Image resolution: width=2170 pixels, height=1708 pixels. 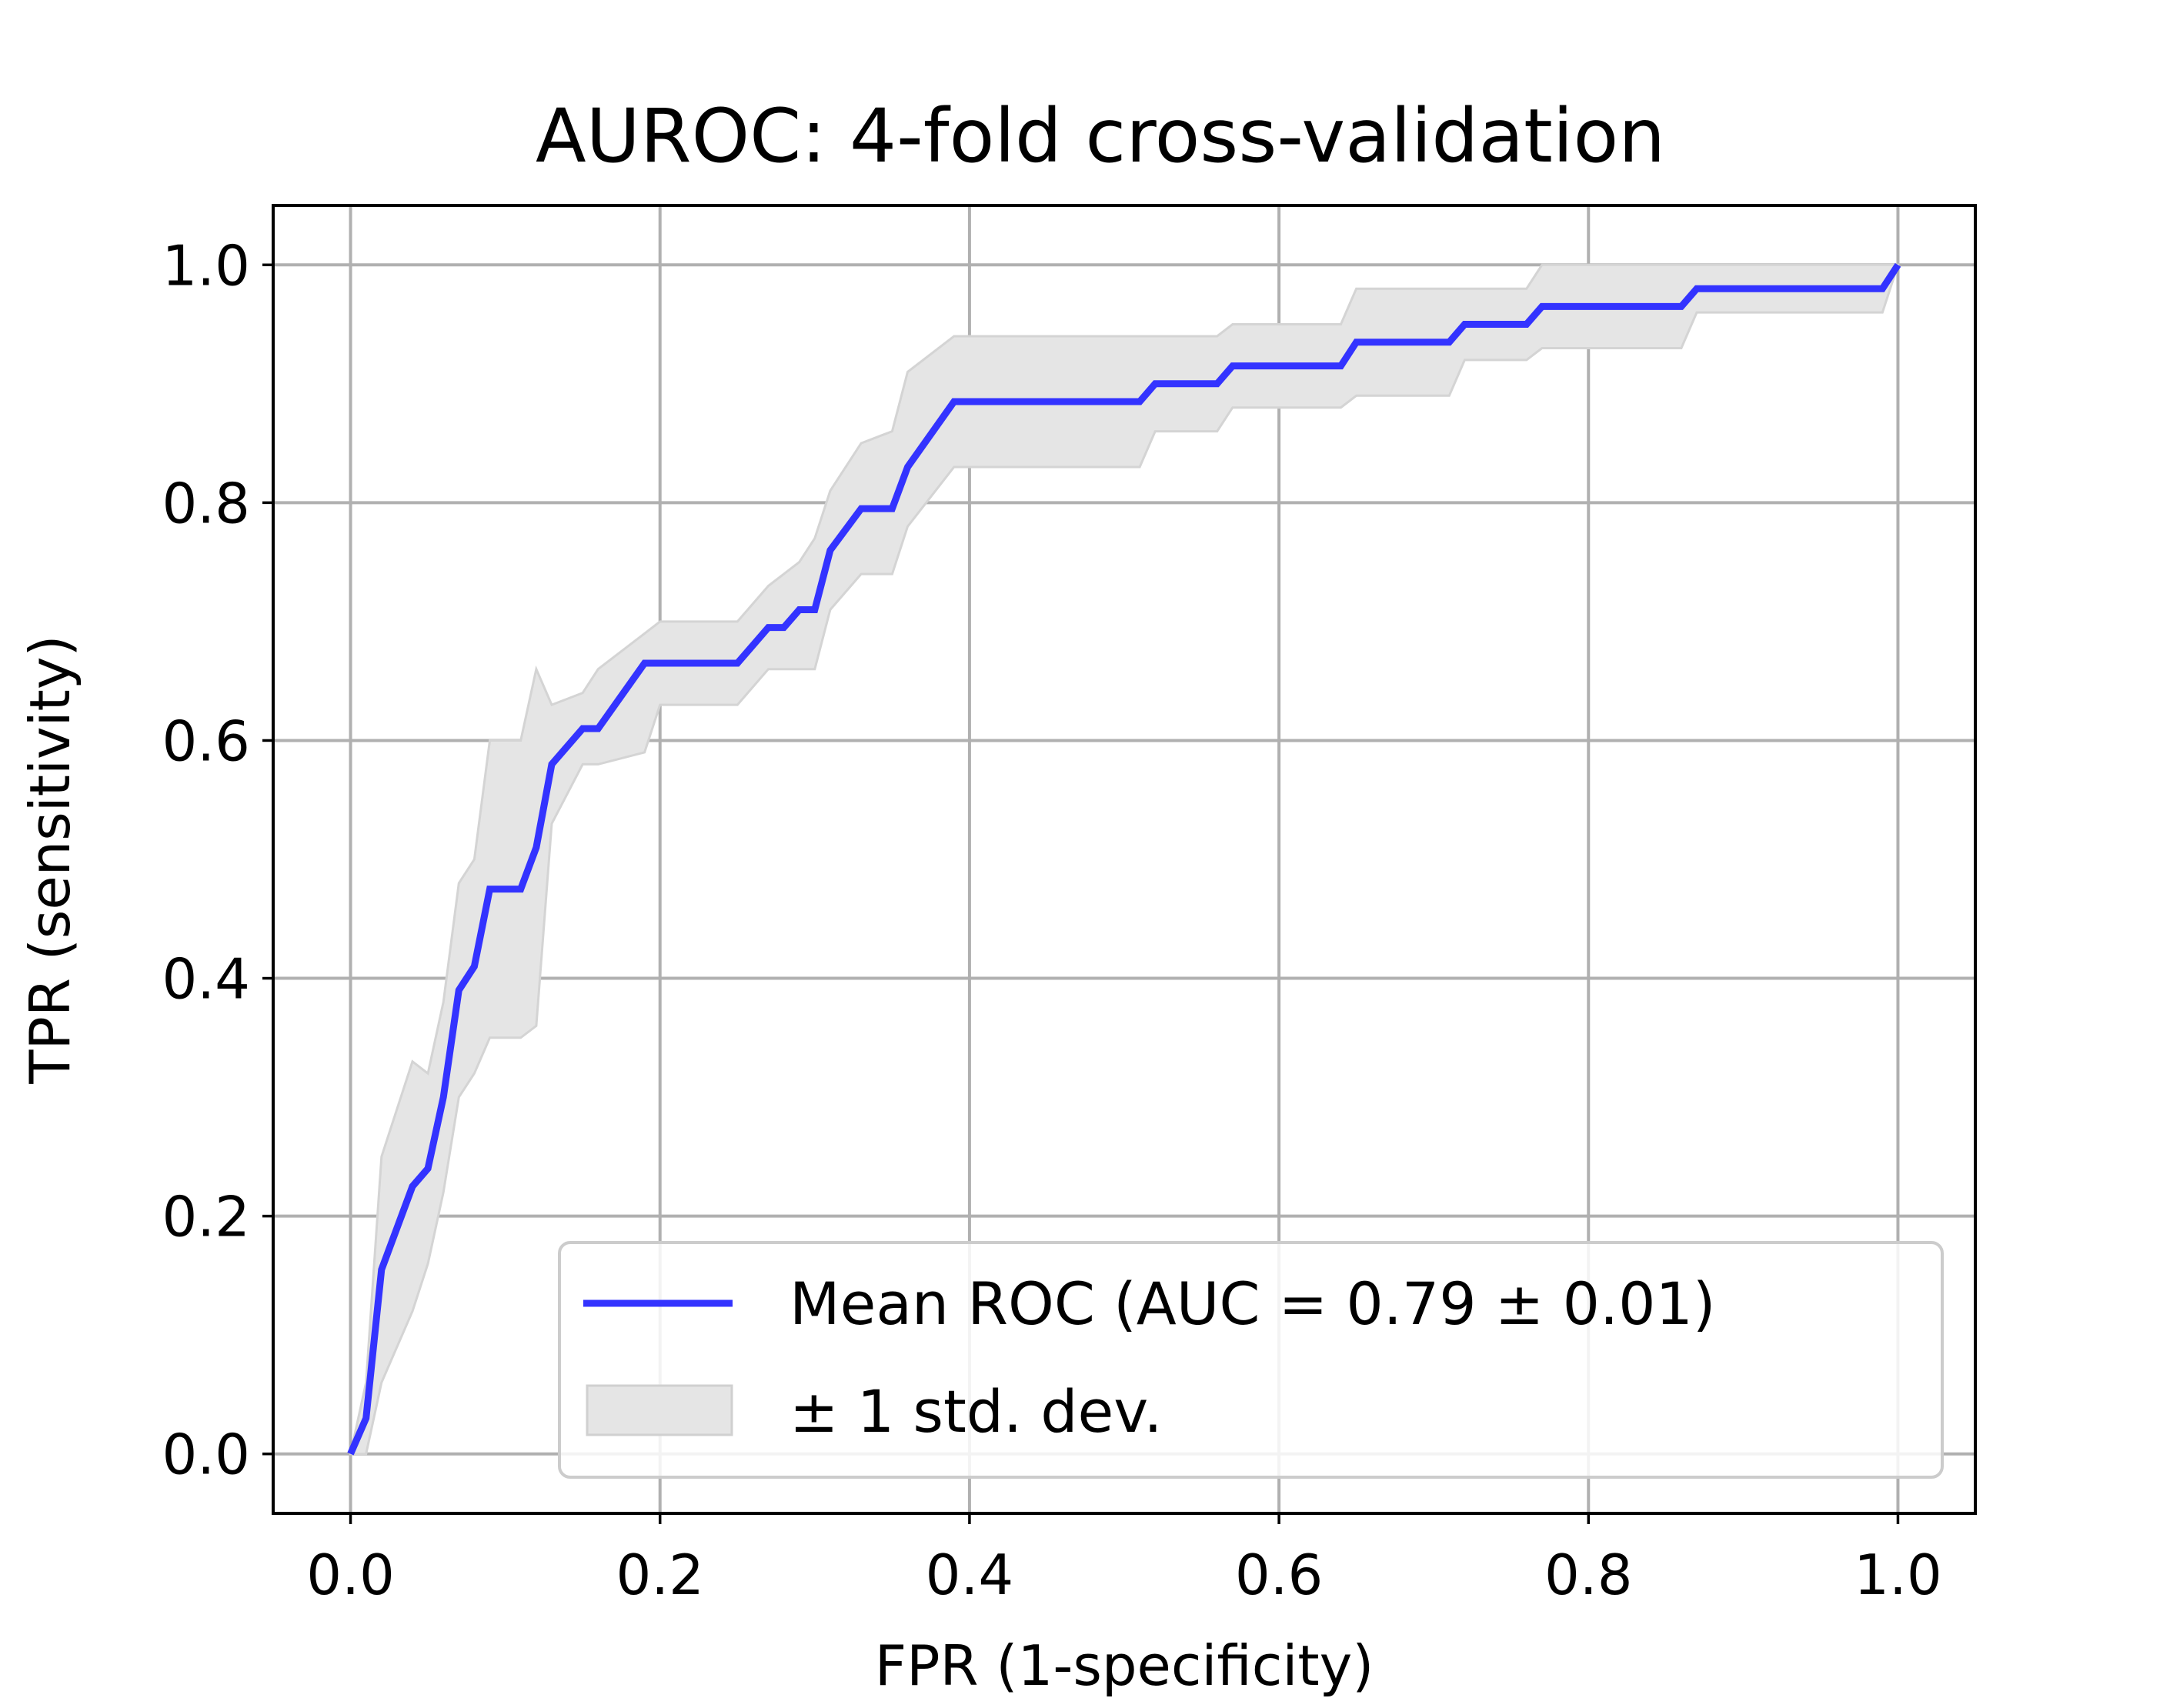 What do you see at coordinates (1100, 136) in the screenshot?
I see `chart-title: AUROC: 4-fold cross-validation` at bounding box center [1100, 136].